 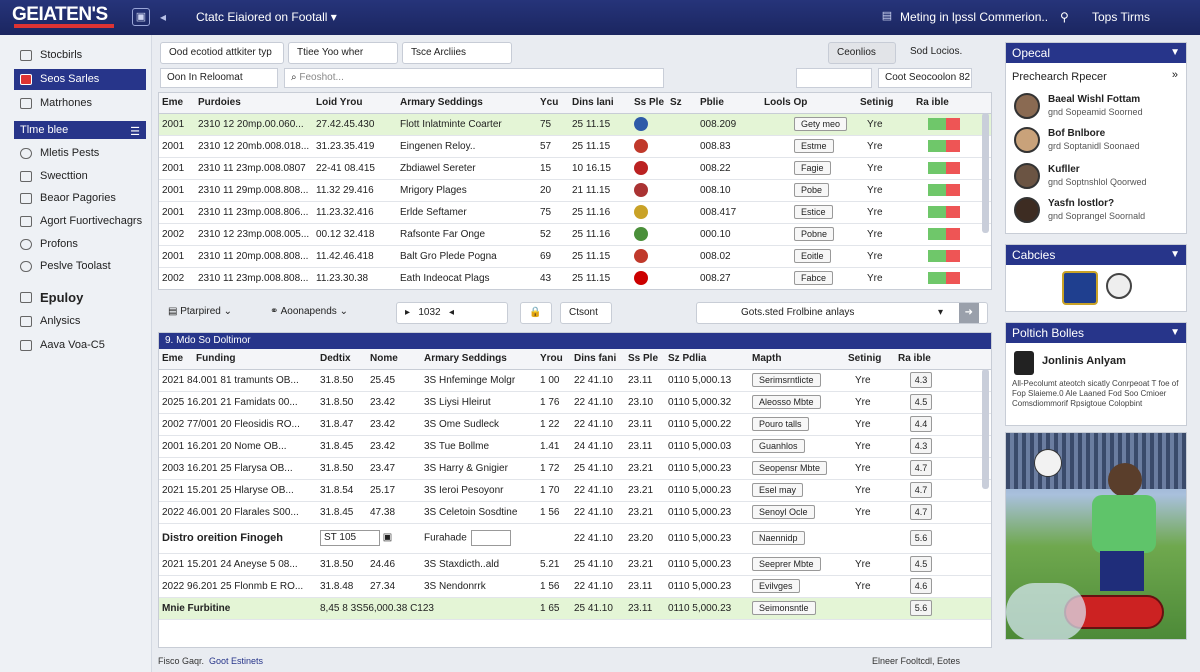 What do you see at coordinates (1099, 212) in the screenshot?
I see `person-item: Yasfn lostlor? gnd Soprangel Soornald` at bounding box center [1099, 212].